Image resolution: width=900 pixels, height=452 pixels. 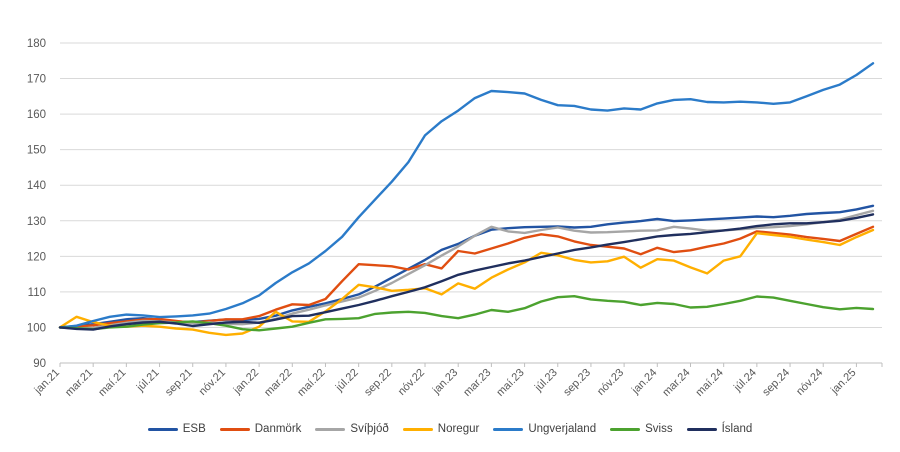 I want to click on legend-item-danmörk: Danmörk, so click(x=260, y=429).